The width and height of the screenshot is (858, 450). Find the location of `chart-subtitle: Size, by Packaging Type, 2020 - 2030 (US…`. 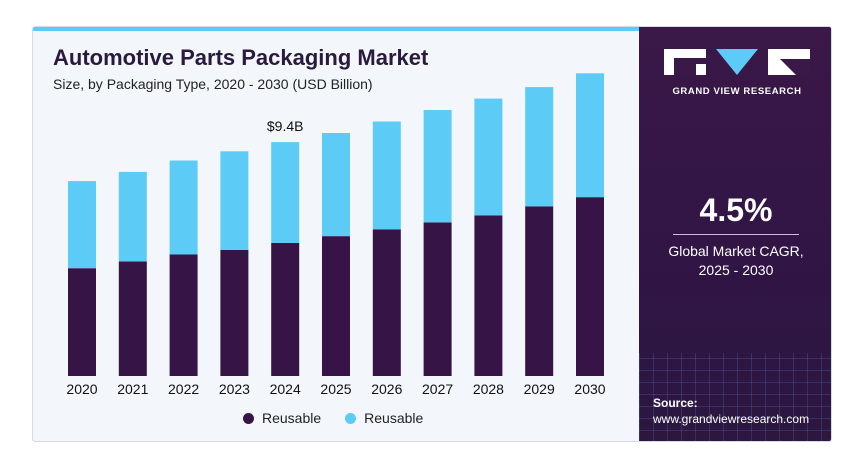

chart-subtitle: Size, by Packaging Type, 2020 - 2030 (US… is located at coordinates (213, 84).